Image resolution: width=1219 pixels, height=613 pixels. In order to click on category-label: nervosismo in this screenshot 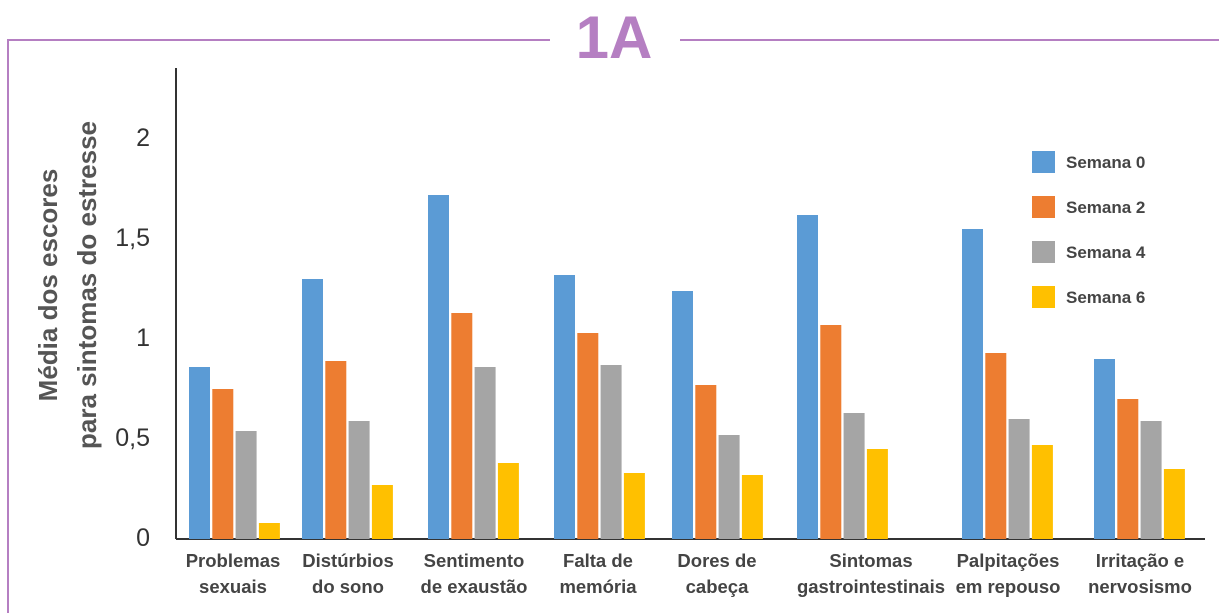, I will do `click(1140, 586)`.